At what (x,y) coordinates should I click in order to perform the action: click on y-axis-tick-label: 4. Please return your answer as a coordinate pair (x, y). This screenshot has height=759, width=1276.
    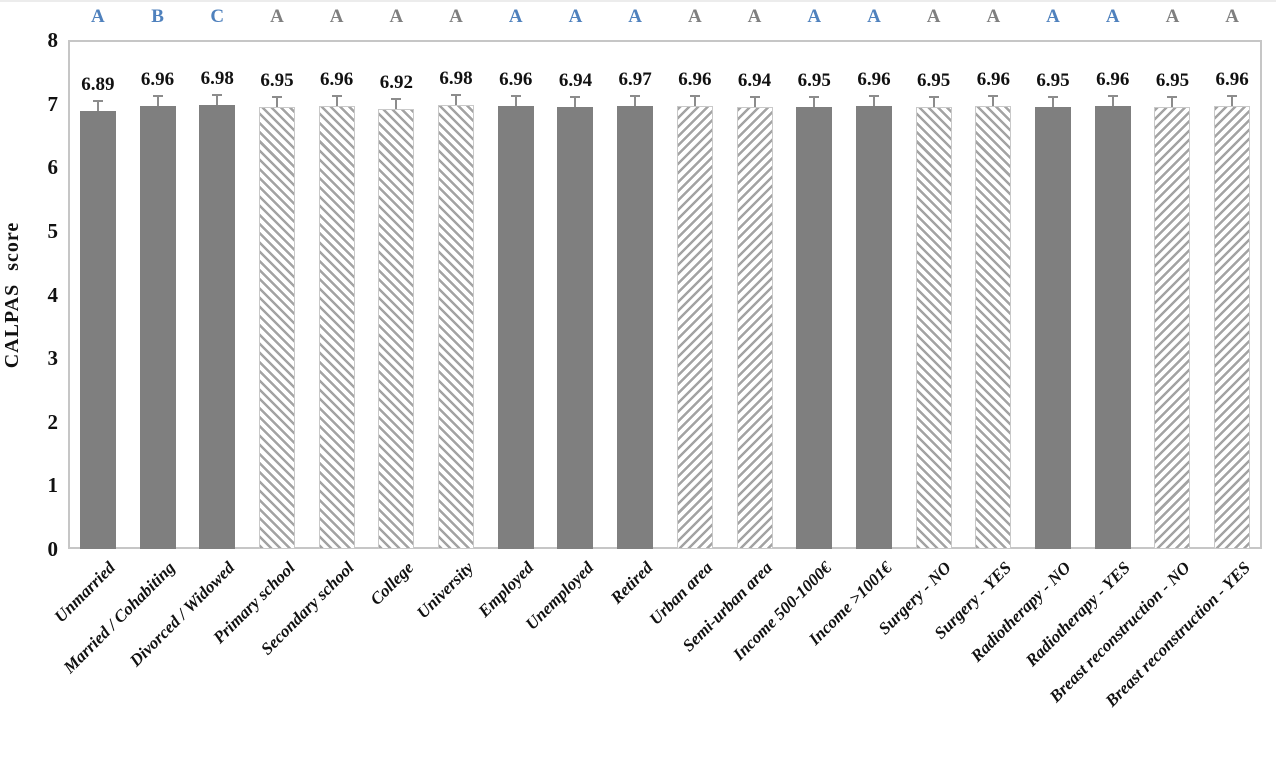
    Looking at the image, I should click on (53, 294).